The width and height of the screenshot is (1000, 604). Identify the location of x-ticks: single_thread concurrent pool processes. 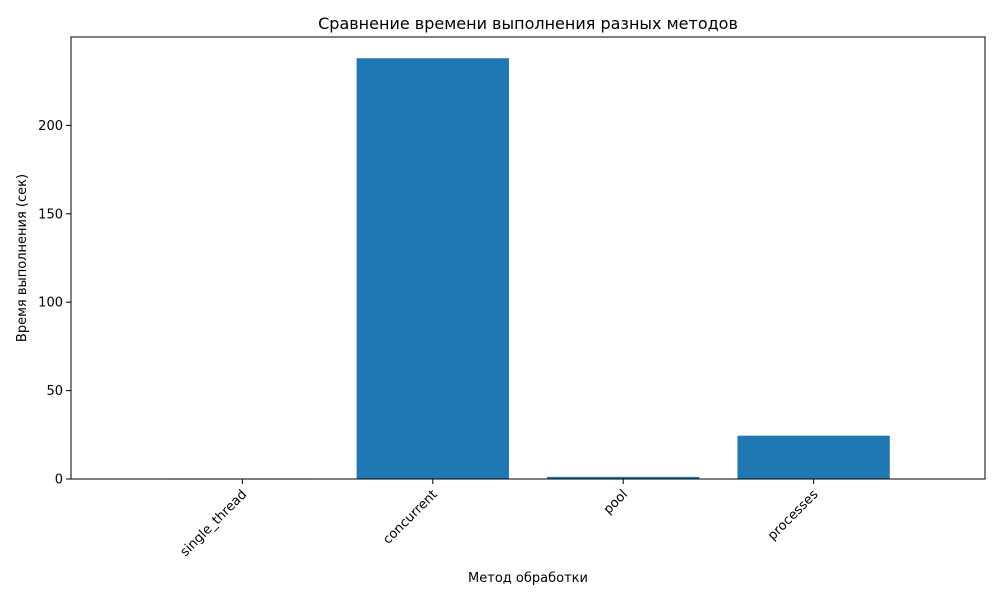
(500, 519).